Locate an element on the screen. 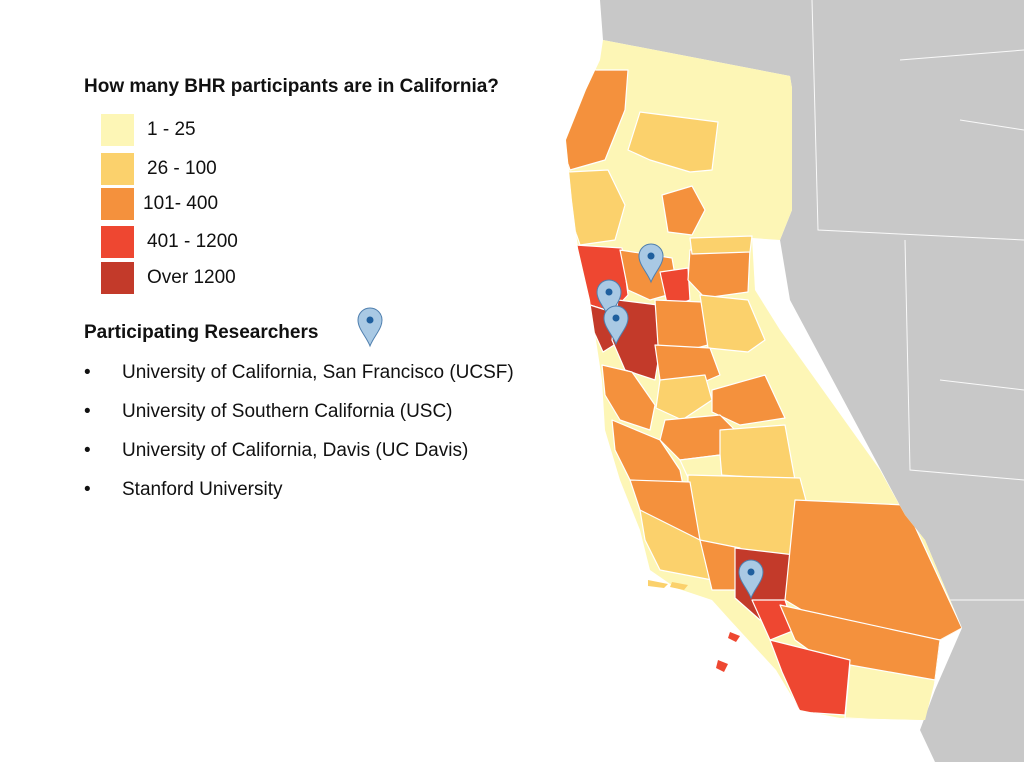 This screenshot has width=1024, height=762. researchers-title: Participating Researchers is located at coordinates (201, 332).